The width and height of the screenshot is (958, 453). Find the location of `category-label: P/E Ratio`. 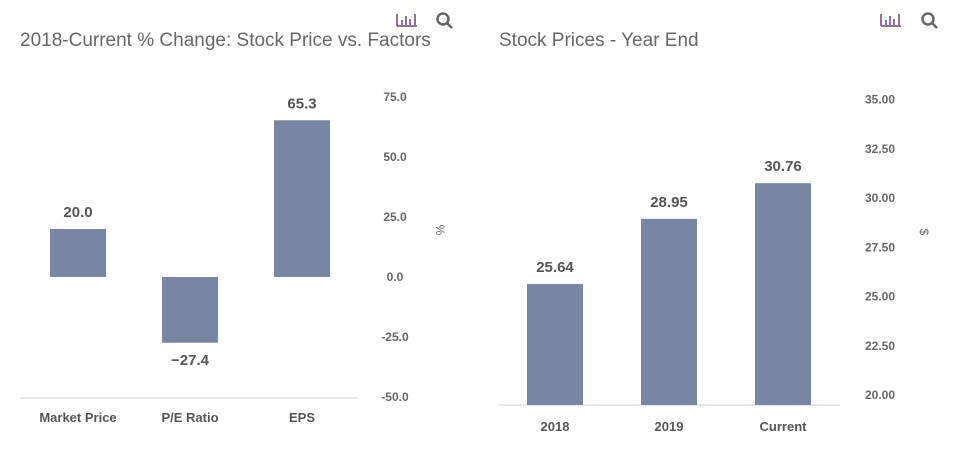

category-label: P/E Ratio is located at coordinates (189, 417).